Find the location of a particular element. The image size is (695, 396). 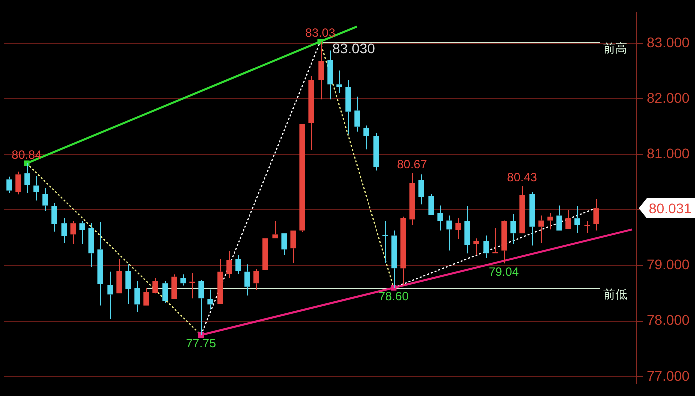

y-tick-label: 78.000 is located at coordinates (668, 320).